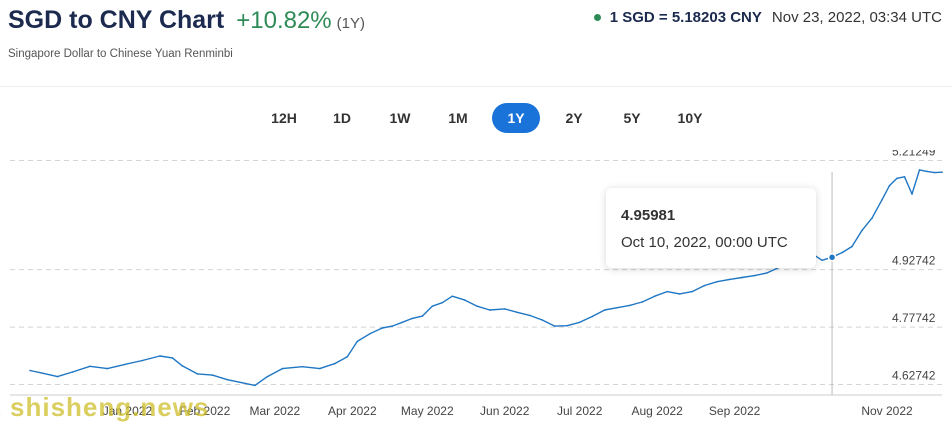  I want to click on range-button-12h: 12H, so click(284, 118).